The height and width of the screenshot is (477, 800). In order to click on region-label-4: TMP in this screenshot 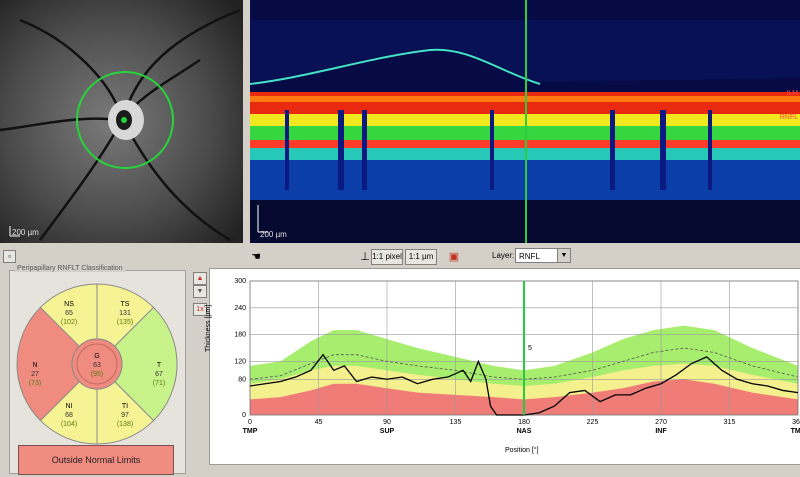, I will do `click(795, 431)`.